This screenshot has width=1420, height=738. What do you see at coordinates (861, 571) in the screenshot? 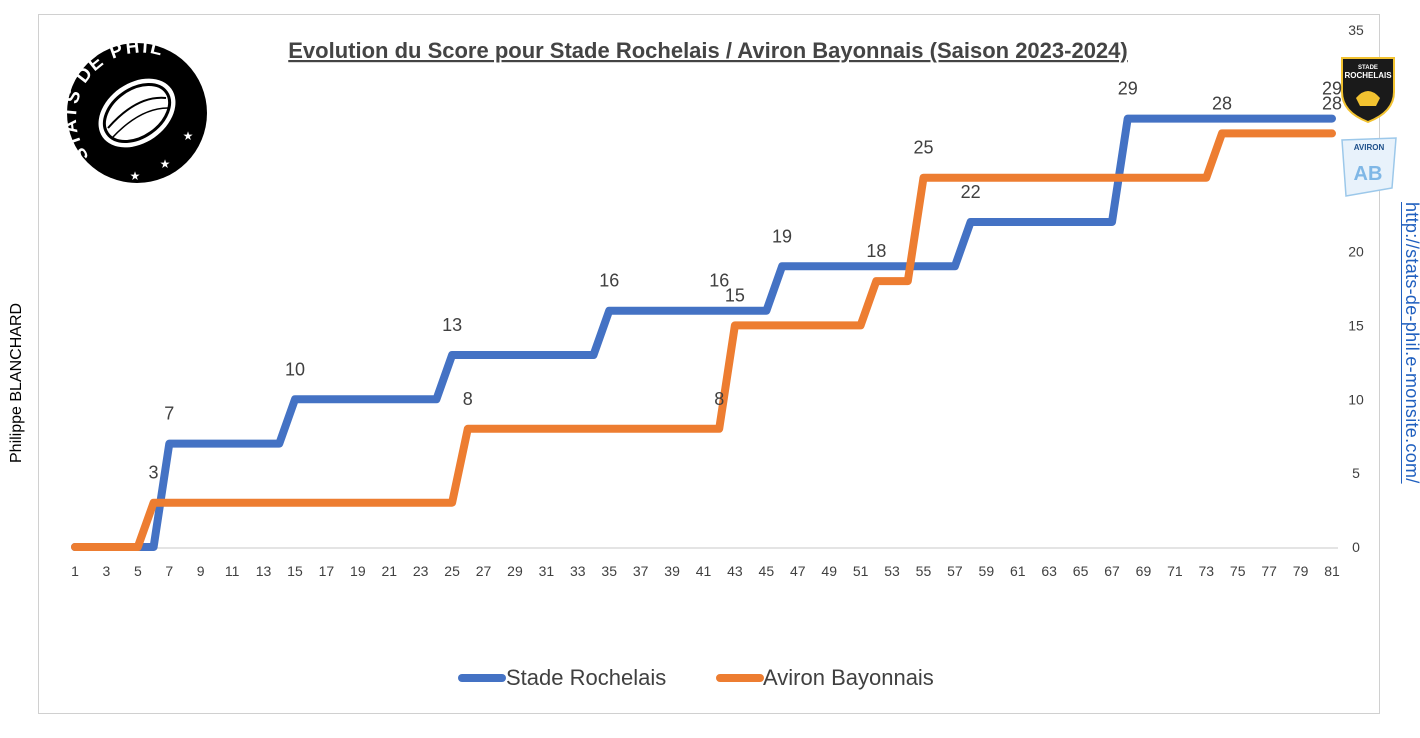
I see `x-tick-label: 51` at bounding box center [861, 571].